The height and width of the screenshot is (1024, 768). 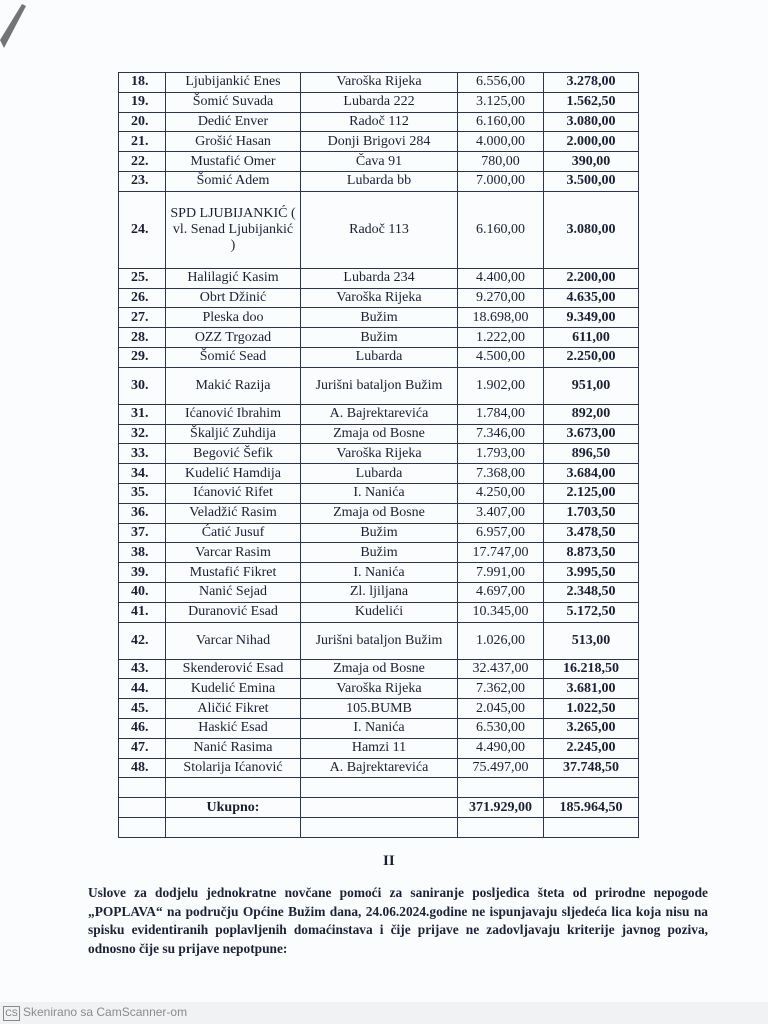 I want to click on row-amount: 17.747,00, so click(x=500, y=553).